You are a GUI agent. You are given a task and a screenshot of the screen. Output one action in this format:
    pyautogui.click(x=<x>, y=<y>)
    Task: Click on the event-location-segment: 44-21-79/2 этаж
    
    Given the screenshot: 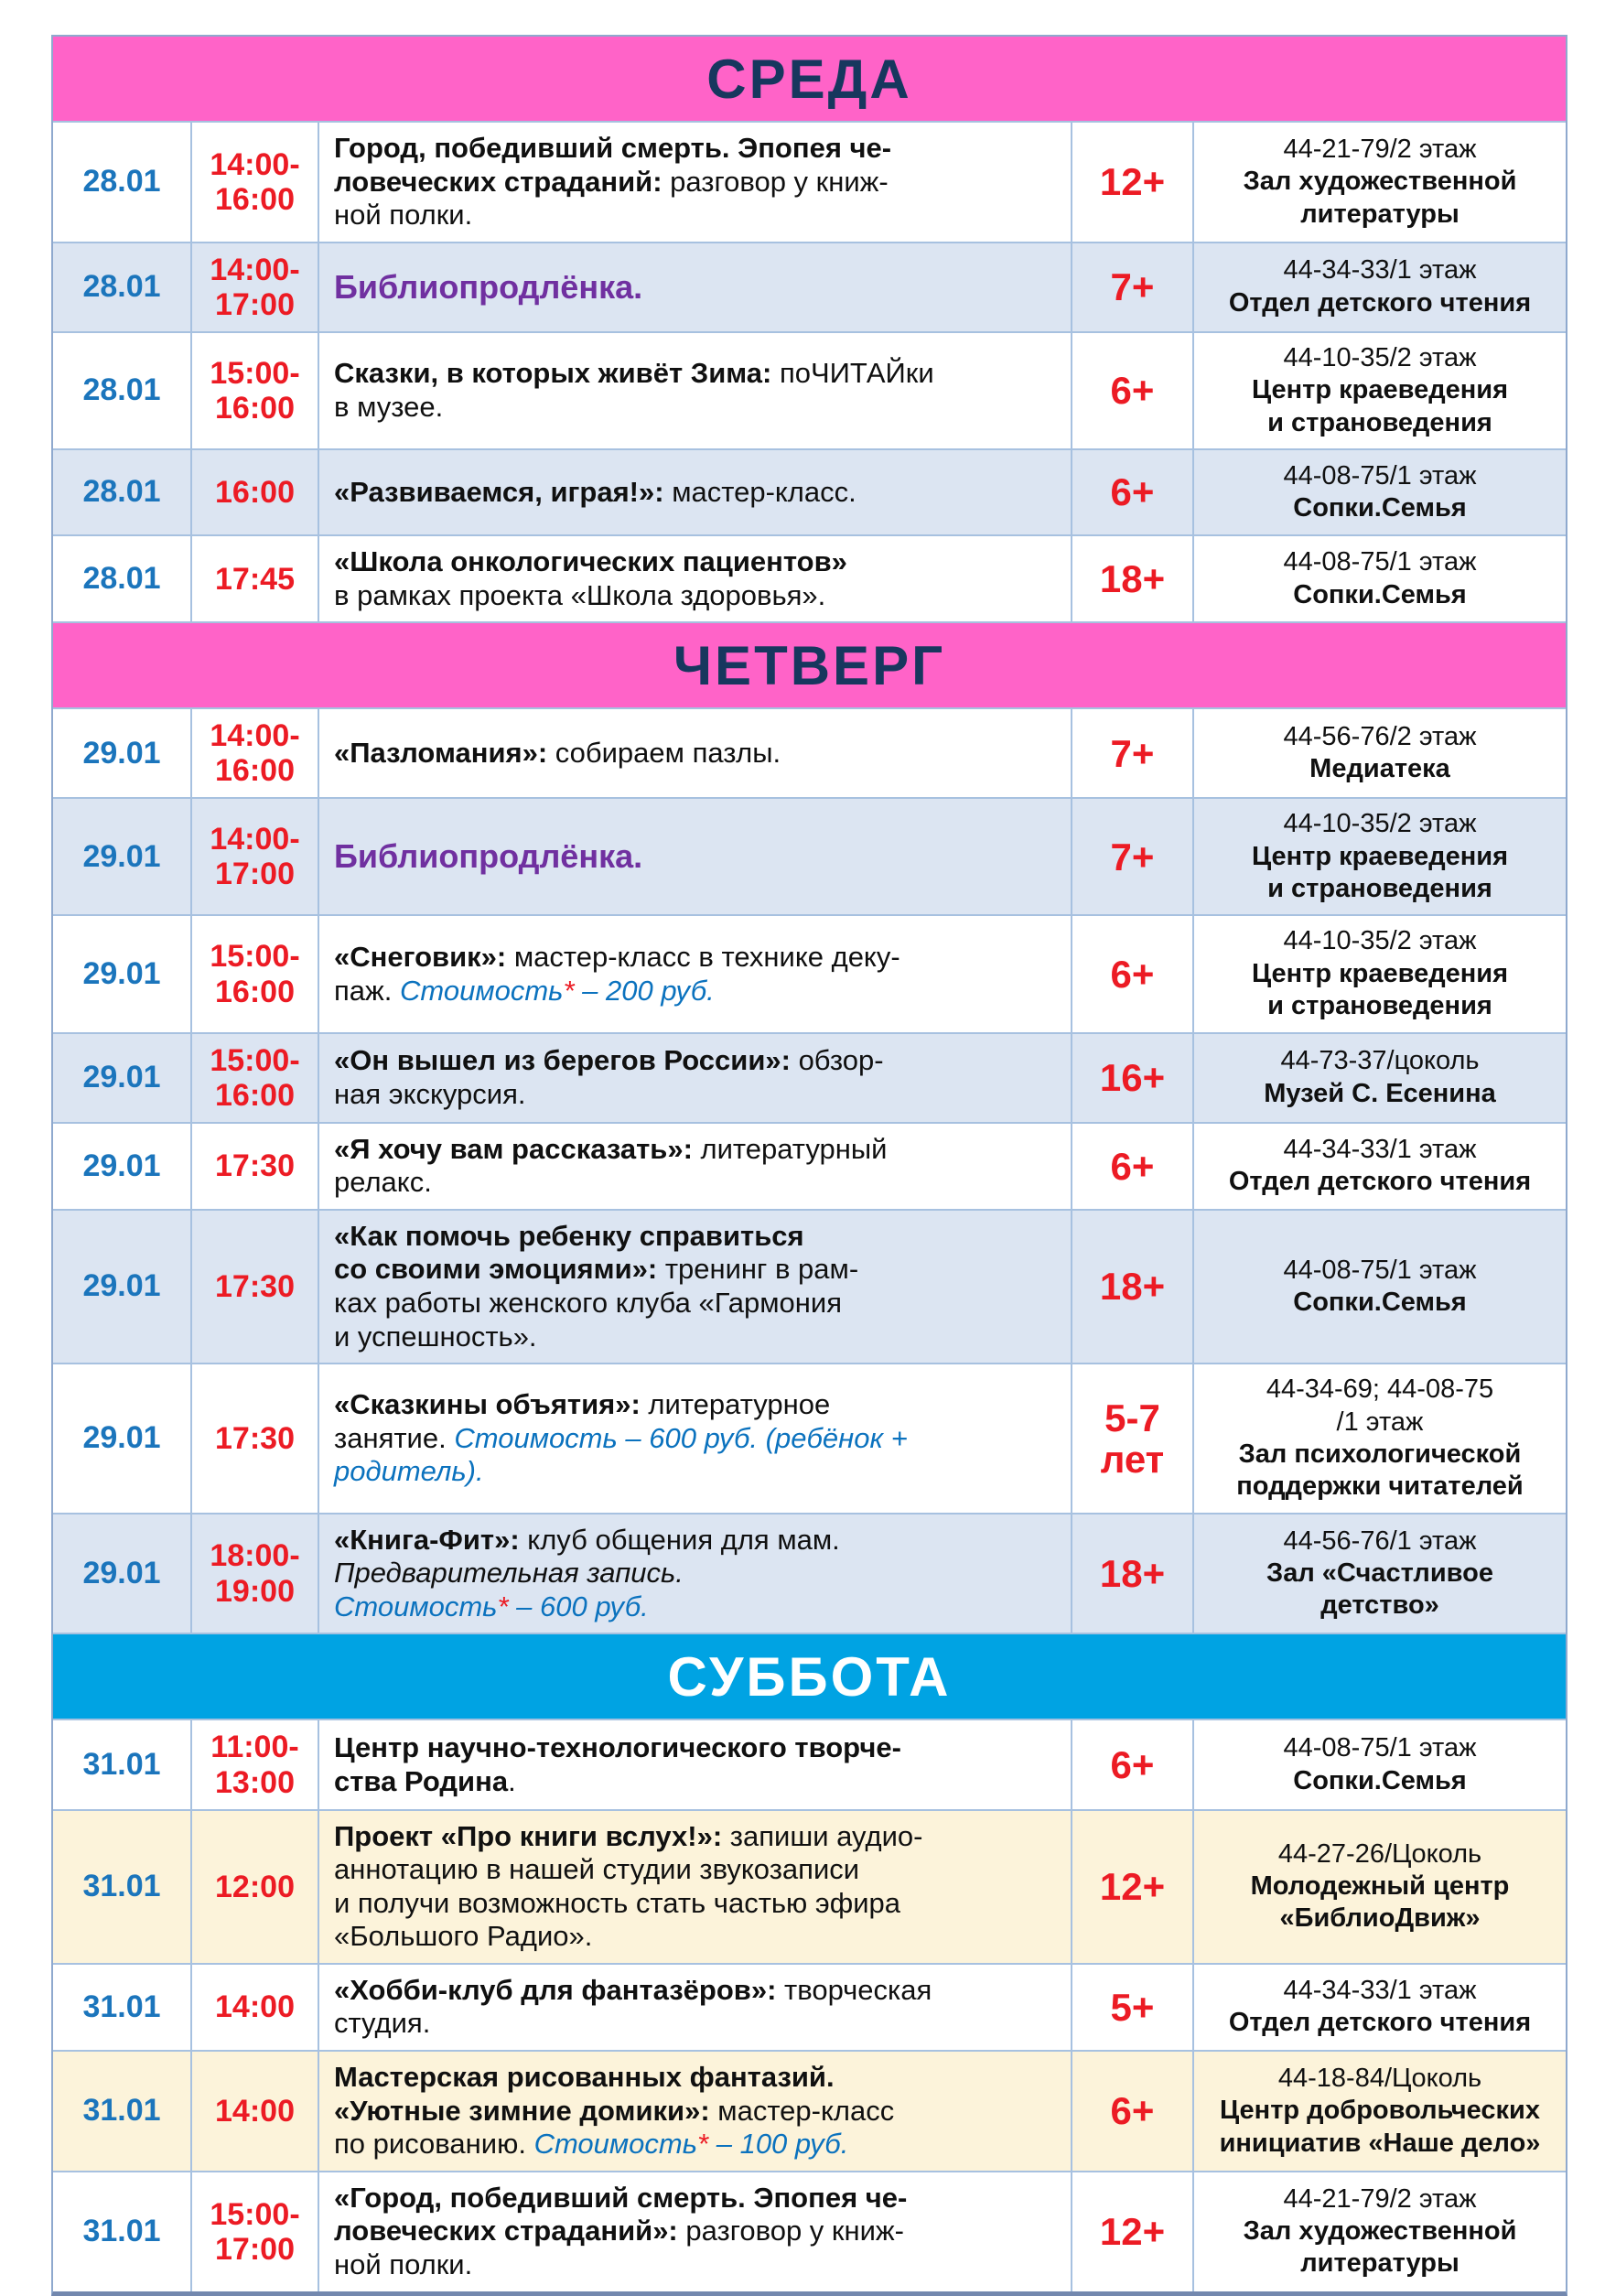 What is the action you would take?
    pyautogui.click(x=1380, y=2198)
    